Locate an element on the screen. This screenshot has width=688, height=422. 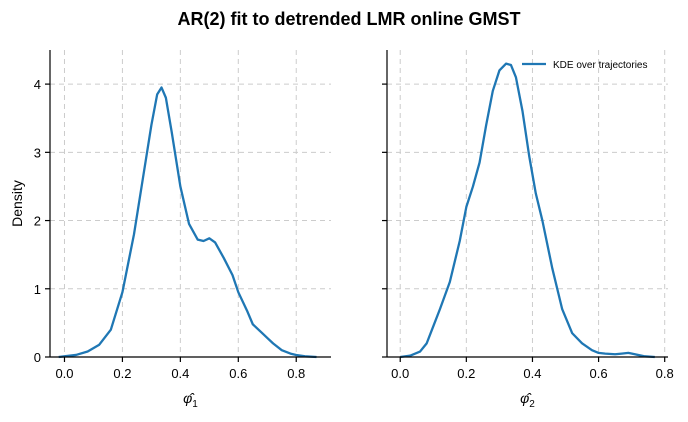
y-tick-label: 1 is located at coordinates (37, 289).